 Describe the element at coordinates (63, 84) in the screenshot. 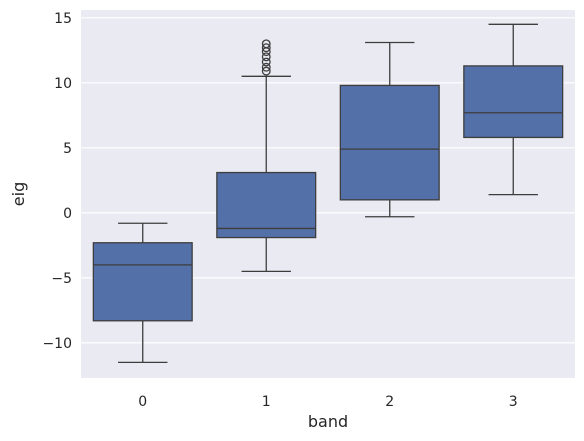

I see `y-tick-label: 10` at that location.